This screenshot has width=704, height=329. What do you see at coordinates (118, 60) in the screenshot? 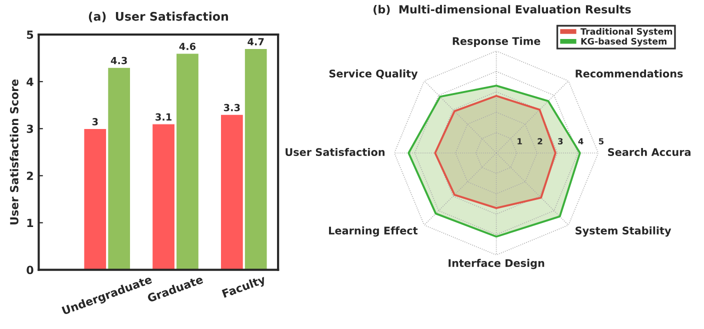
I see `data-label: 4.3` at bounding box center [118, 60].